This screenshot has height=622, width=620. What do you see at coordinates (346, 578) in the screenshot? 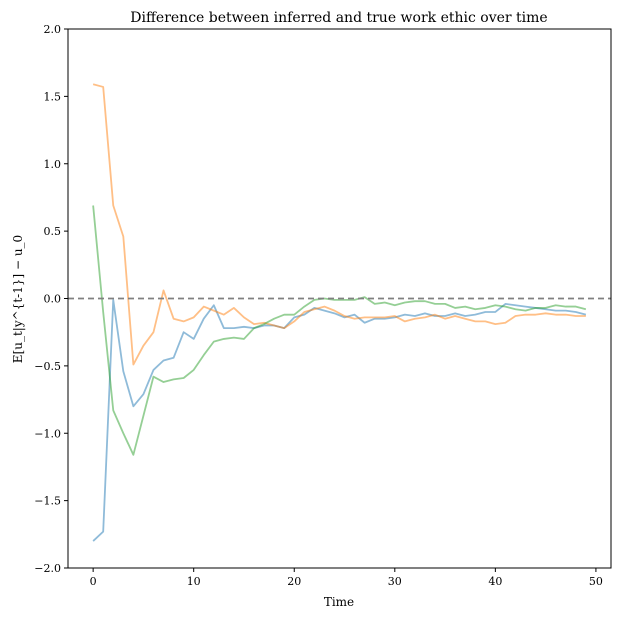
I see `x-axis: 0 10 20 30 40 50` at bounding box center [346, 578].